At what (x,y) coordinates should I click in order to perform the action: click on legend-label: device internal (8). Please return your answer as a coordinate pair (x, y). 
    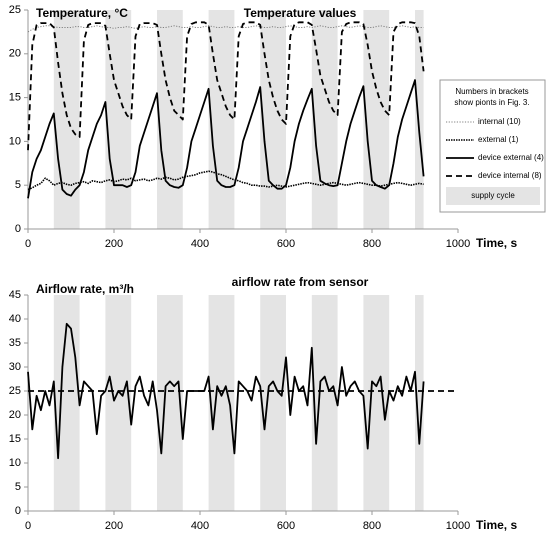
    Looking at the image, I should click on (510, 175).